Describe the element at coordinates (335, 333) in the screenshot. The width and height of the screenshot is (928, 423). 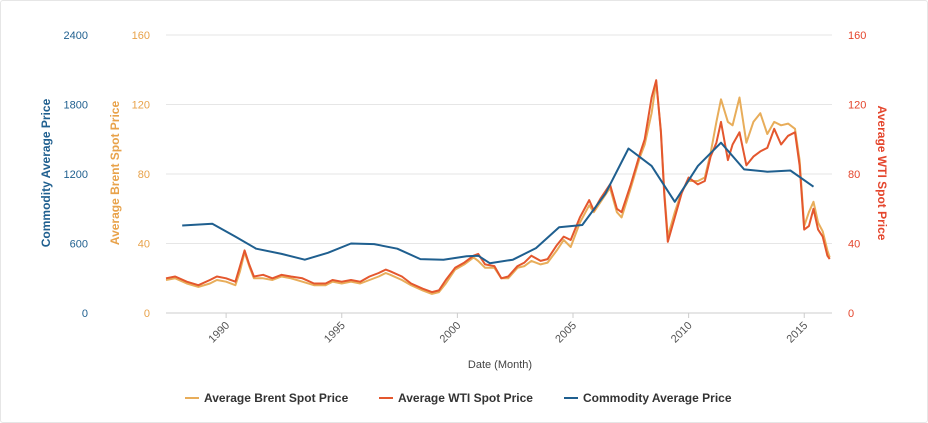
I see `x-tick-label: 1995` at that location.